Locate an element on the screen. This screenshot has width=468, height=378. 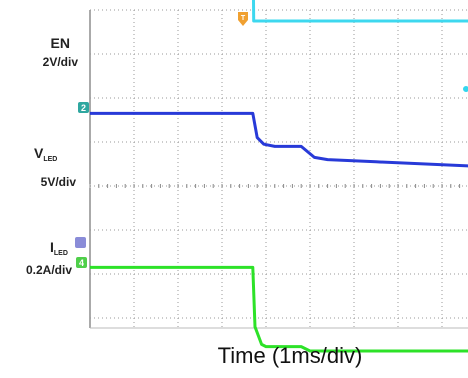
ch1-marker-icon is located at coordinates (80, 242).